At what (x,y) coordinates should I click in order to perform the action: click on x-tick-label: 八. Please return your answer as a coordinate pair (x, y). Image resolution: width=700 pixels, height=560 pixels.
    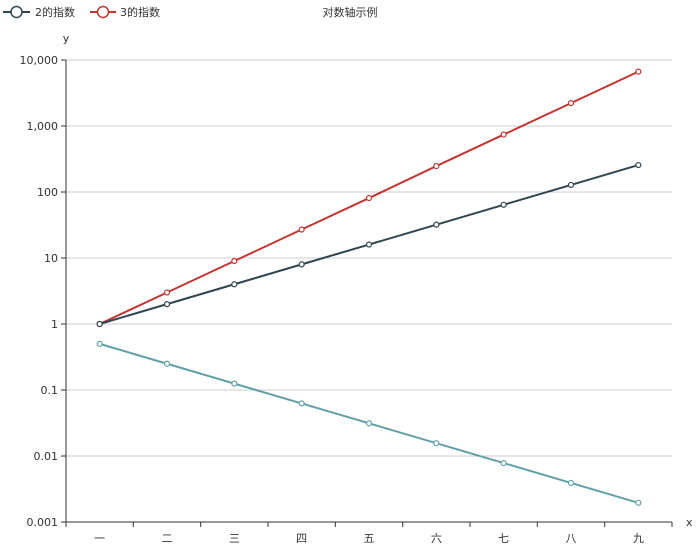
    Looking at the image, I should click on (571, 538).